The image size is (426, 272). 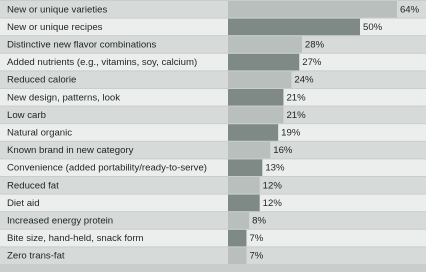 I want to click on category-label: Diet aid, so click(x=23, y=203).